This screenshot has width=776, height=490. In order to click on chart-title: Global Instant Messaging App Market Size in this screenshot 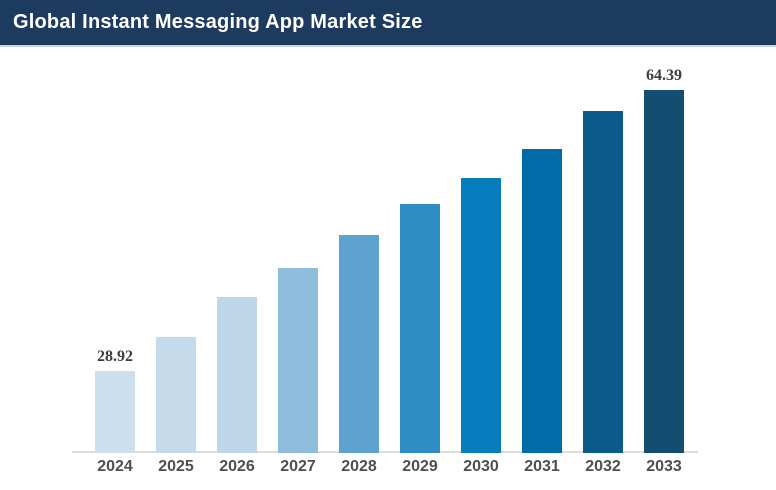, I will do `click(218, 22)`.